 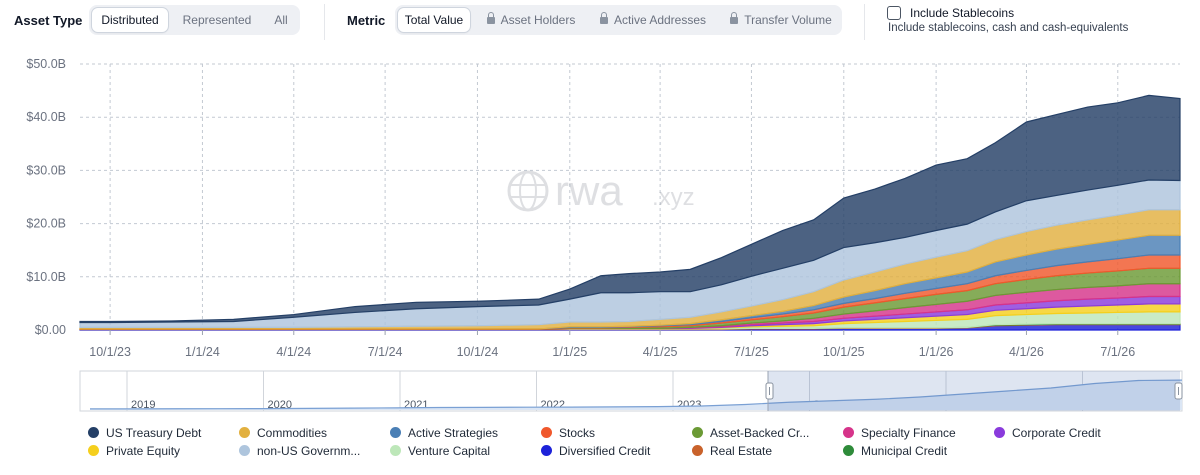 I want to click on legend-label: Active Strategies, so click(x=453, y=433).